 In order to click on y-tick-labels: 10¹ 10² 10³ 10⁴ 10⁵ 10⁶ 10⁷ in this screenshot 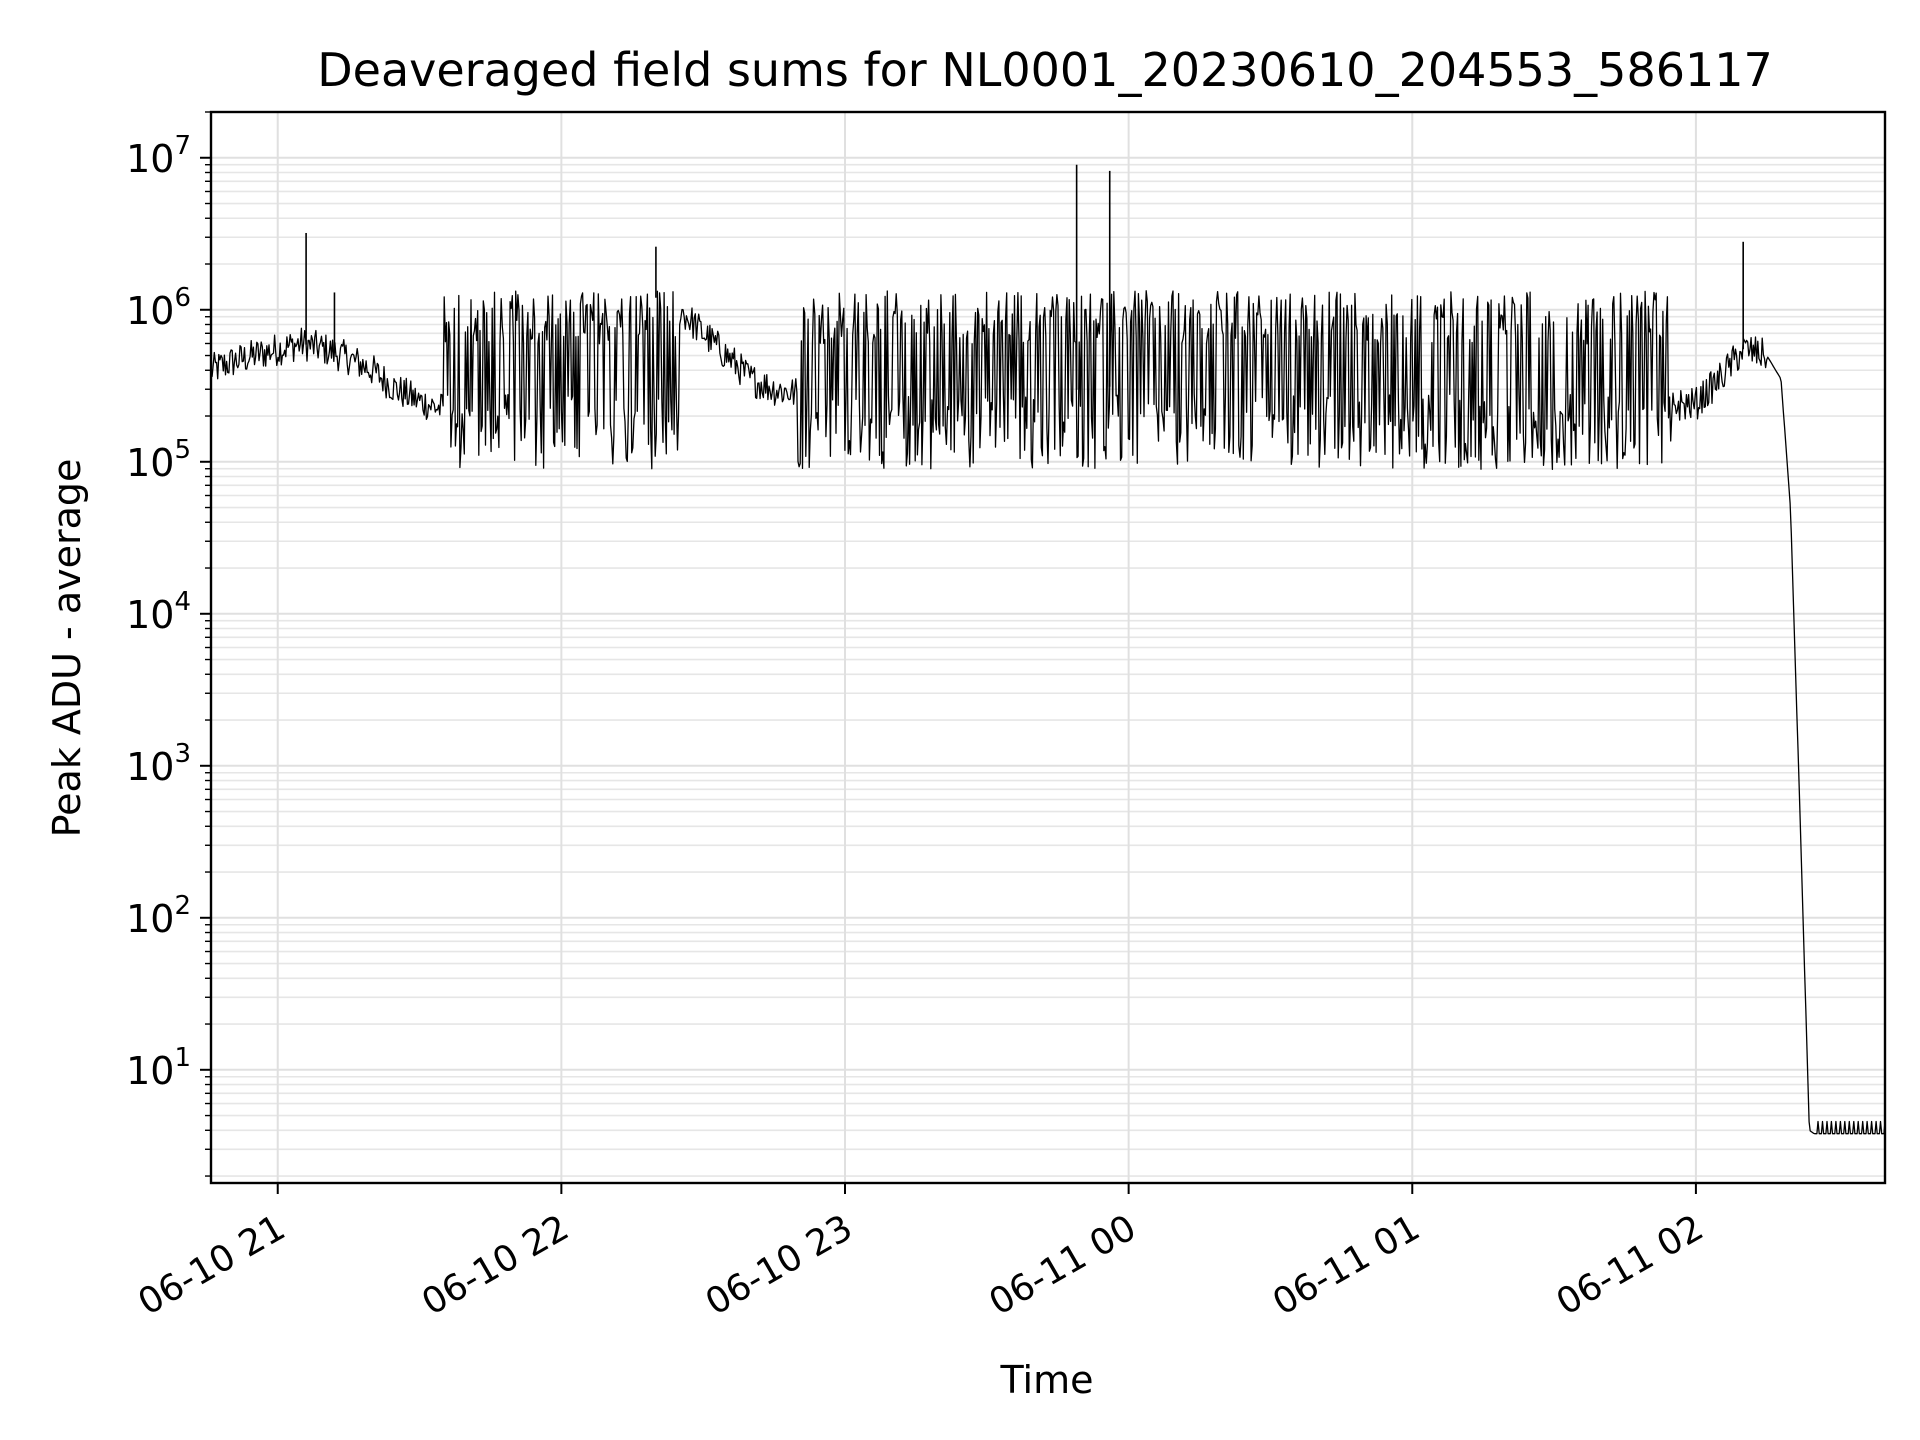, I will do `click(158, 612)`.